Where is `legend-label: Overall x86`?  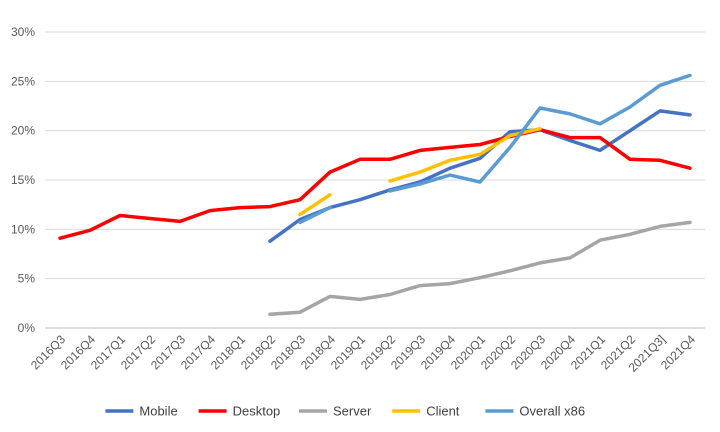
legend-label: Overall x86 is located at coordinates (552, 411).